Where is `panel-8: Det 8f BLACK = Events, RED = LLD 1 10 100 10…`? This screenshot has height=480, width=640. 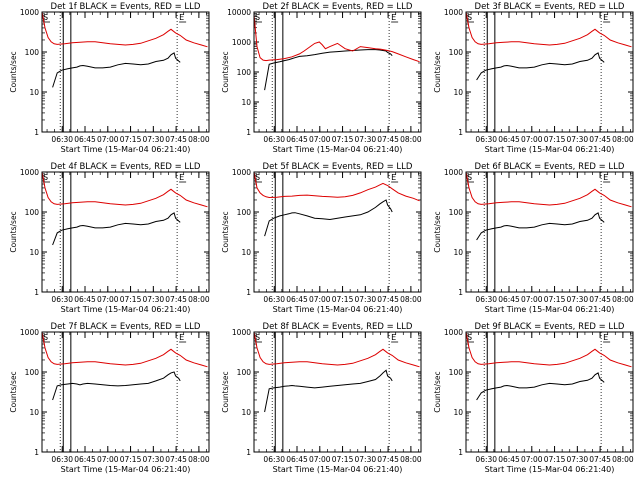
panel-8: Det 8f BLACK = Events, RED = LLD 1 10 100 10… is located at coordinates (321, 398).